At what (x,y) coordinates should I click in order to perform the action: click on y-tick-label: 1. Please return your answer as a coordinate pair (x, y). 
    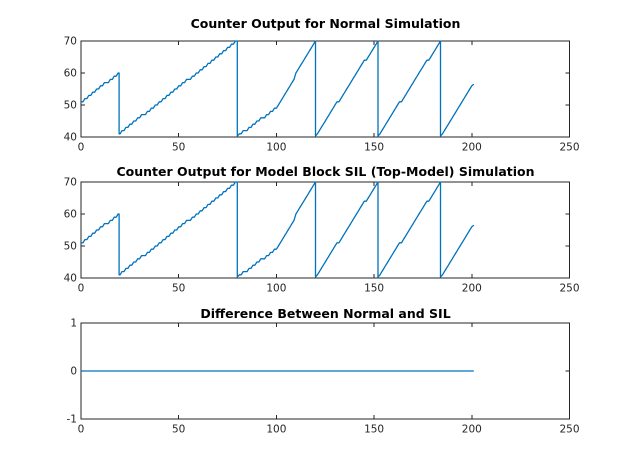
    Looking at the image, I should click on (73, 324).